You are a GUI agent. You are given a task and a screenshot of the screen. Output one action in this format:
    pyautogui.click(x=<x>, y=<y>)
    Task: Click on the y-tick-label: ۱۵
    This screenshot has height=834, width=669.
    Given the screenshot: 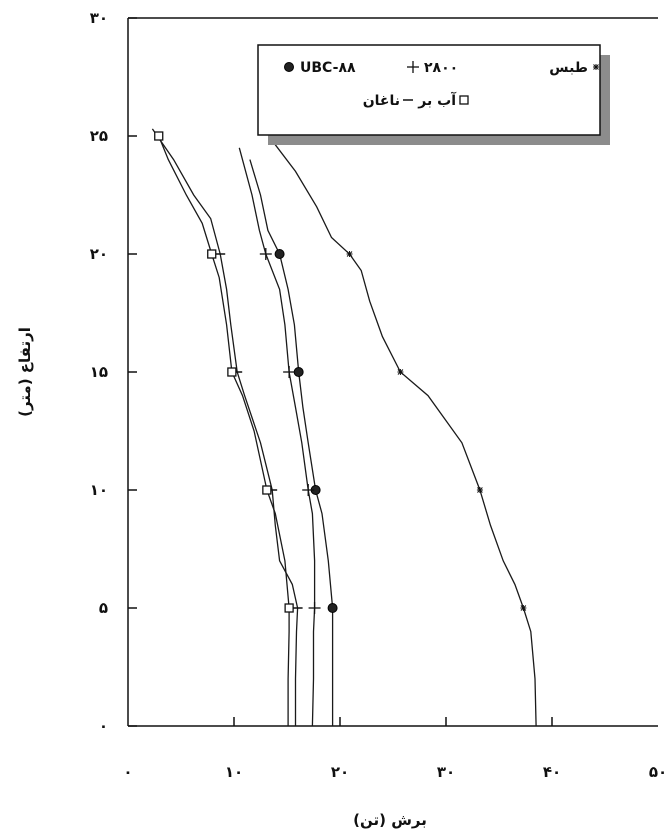 What is the action you would take?
    pyautogui.click(x=99, y=372)
    